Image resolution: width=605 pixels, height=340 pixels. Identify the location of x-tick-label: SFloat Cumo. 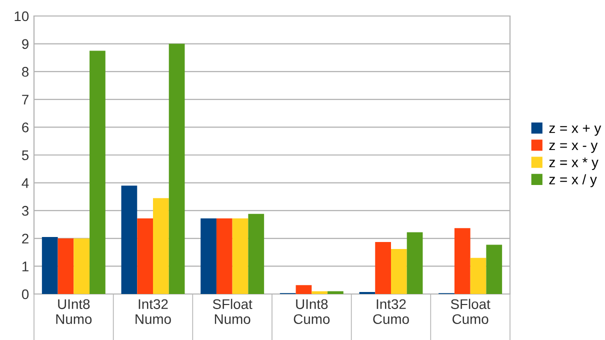
(470, 311).